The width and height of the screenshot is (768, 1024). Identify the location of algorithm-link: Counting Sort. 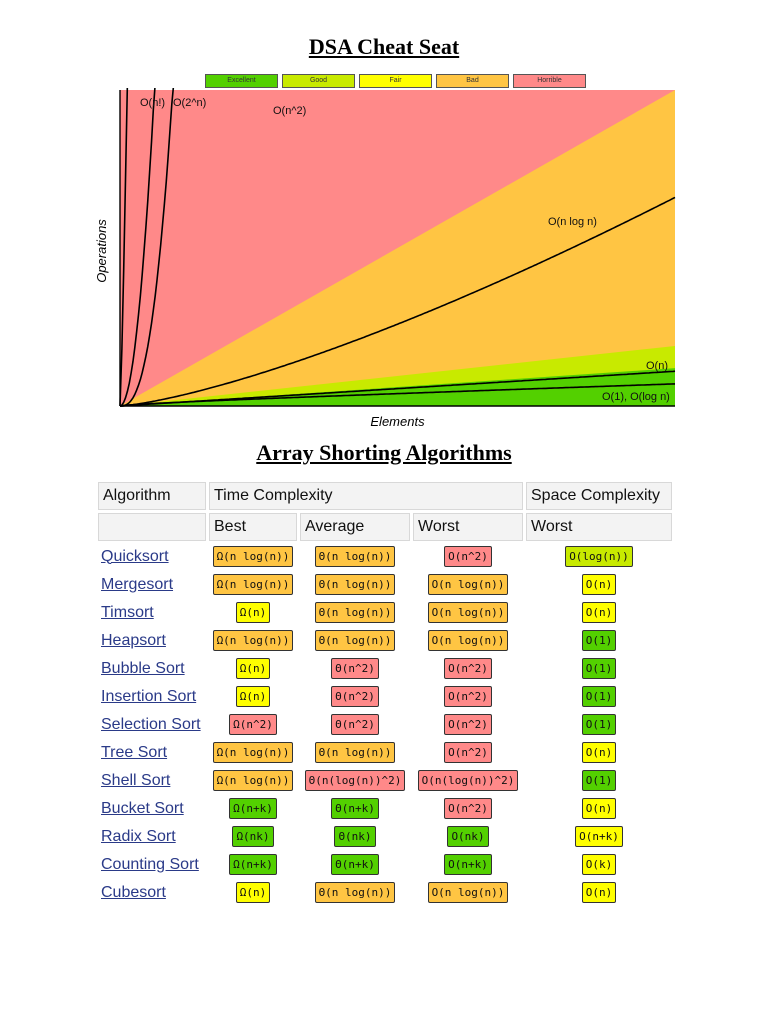
(150, 864).